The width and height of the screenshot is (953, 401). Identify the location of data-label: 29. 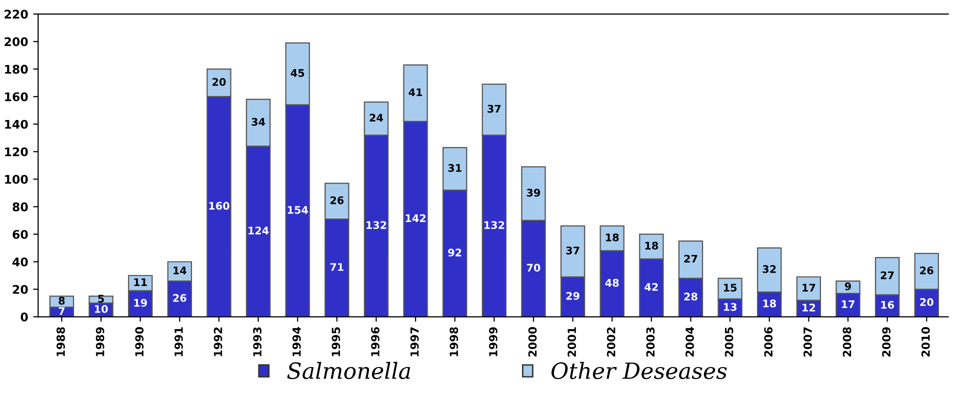
(573, 296).